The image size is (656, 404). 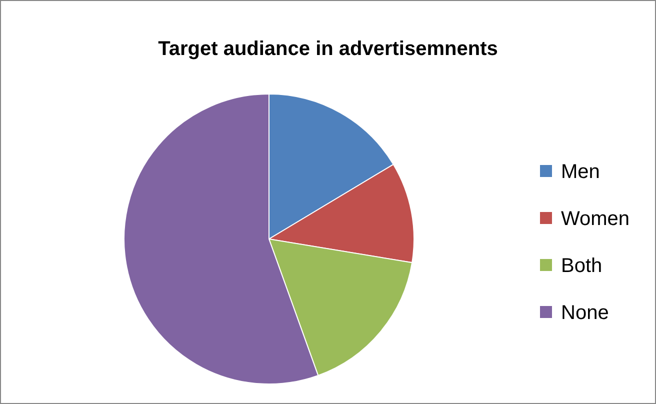 What do you see at coordinates (581, 266) in the screenshot?
I see `legend-label: Both` at bounding box center [581, 266].